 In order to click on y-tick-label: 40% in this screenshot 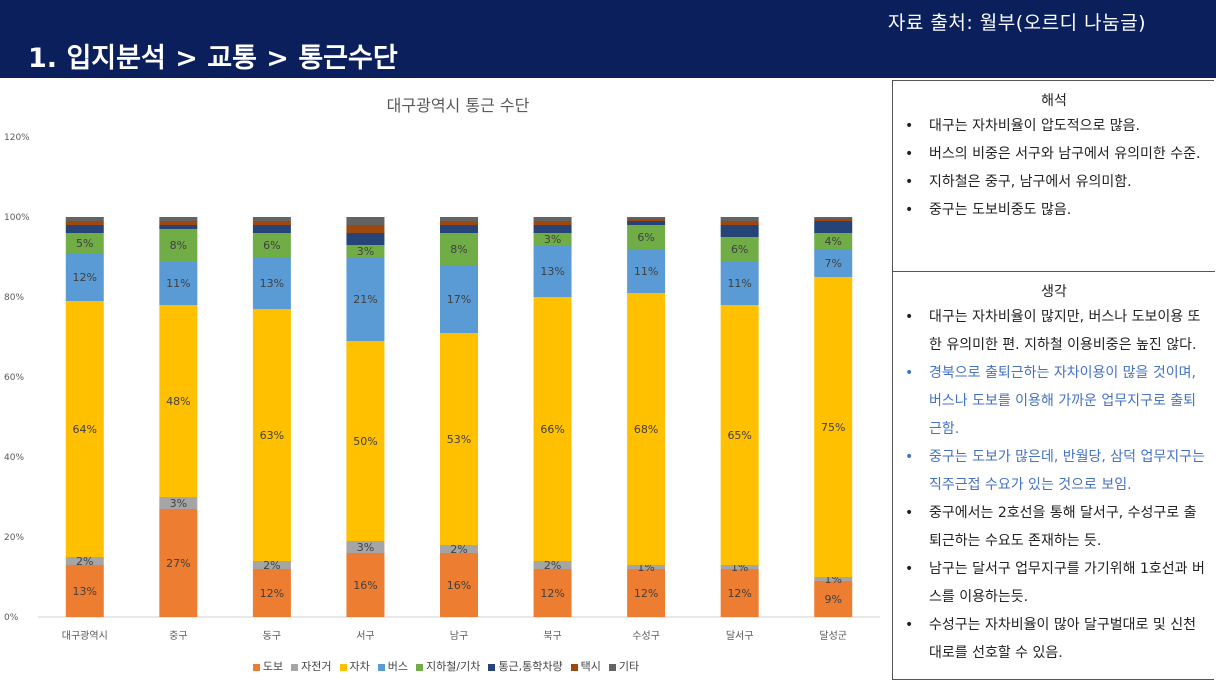, I will do `click(14, 458)`.